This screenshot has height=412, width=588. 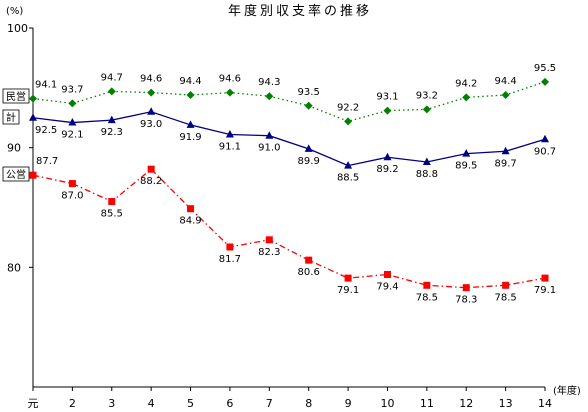 I want to click on x-tick-label: 13, so click(x=506, y=403).